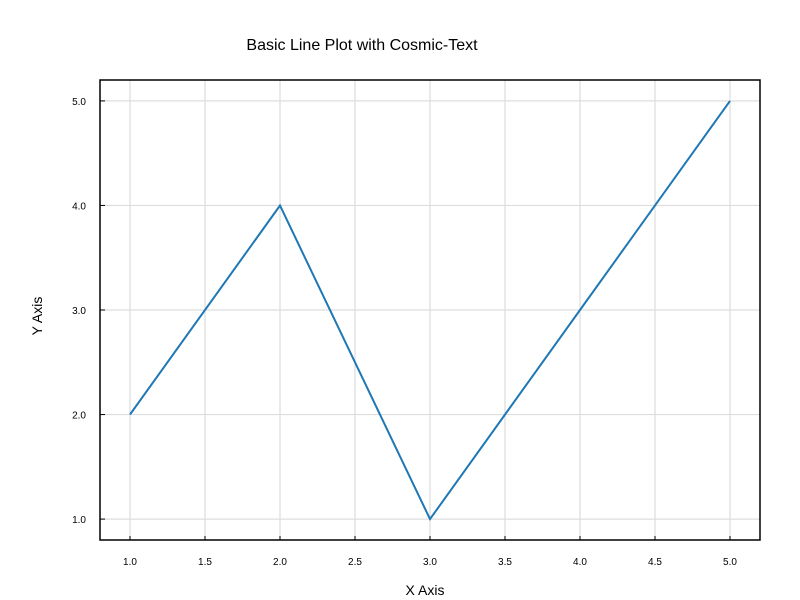 The height and width of the screenshot is (600, 800). Describe the element at coordinates (37, 316) in the screenshot. I see `y-axis-label: Y Axis` at that location.